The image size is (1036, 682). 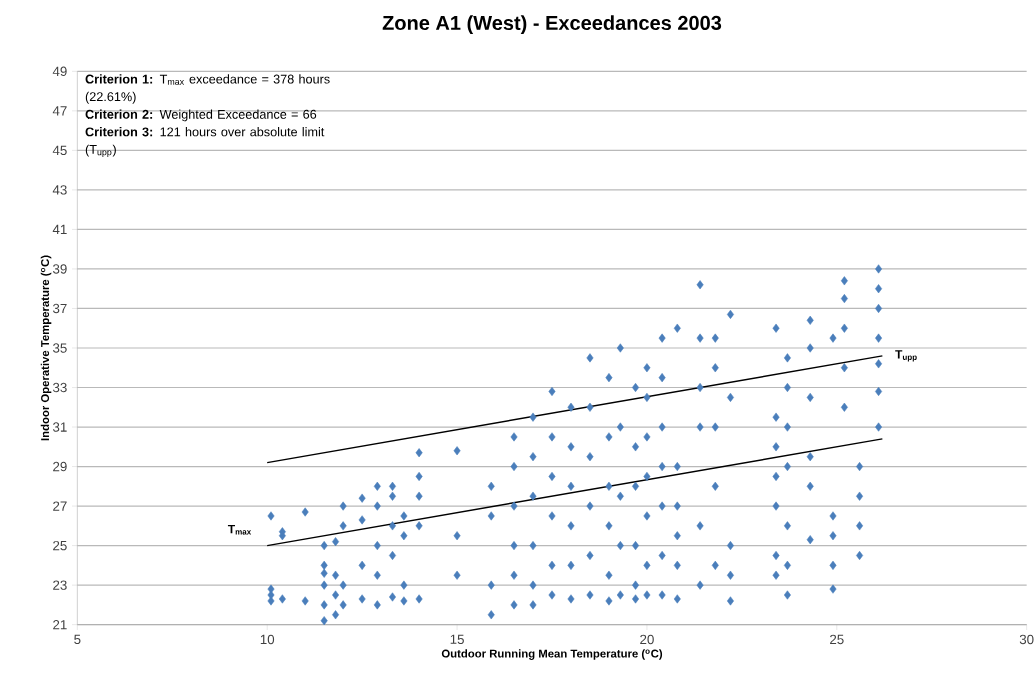 What do you see at coordinates (59, 308) in the screenshot?
I see `y-tick-label: 37` at bounding box center [59, 308].